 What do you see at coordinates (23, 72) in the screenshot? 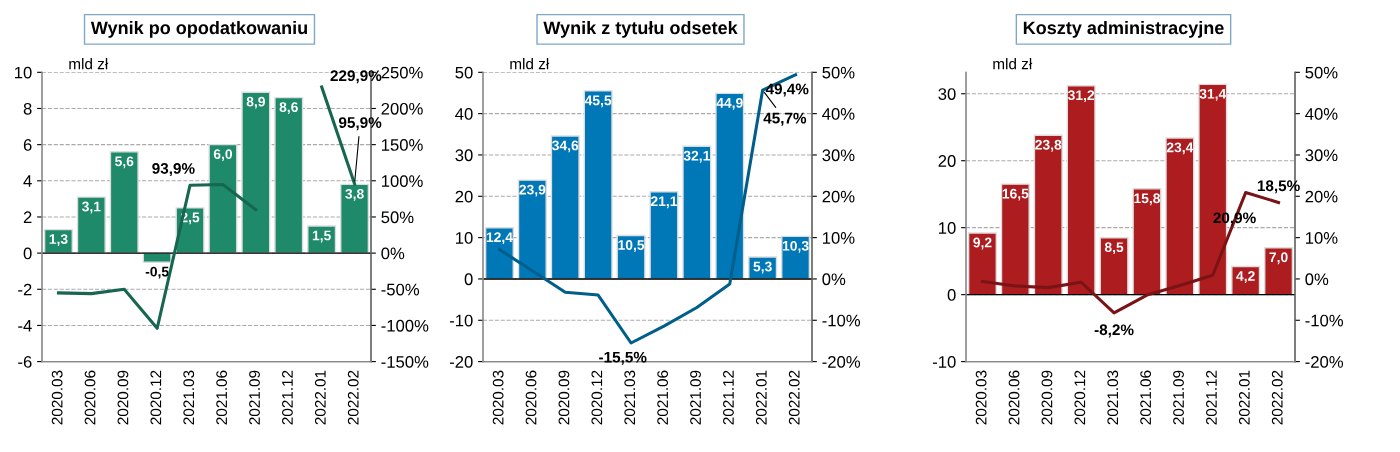
I see `y-tick-label: 10` at bounding box center [23, 72].